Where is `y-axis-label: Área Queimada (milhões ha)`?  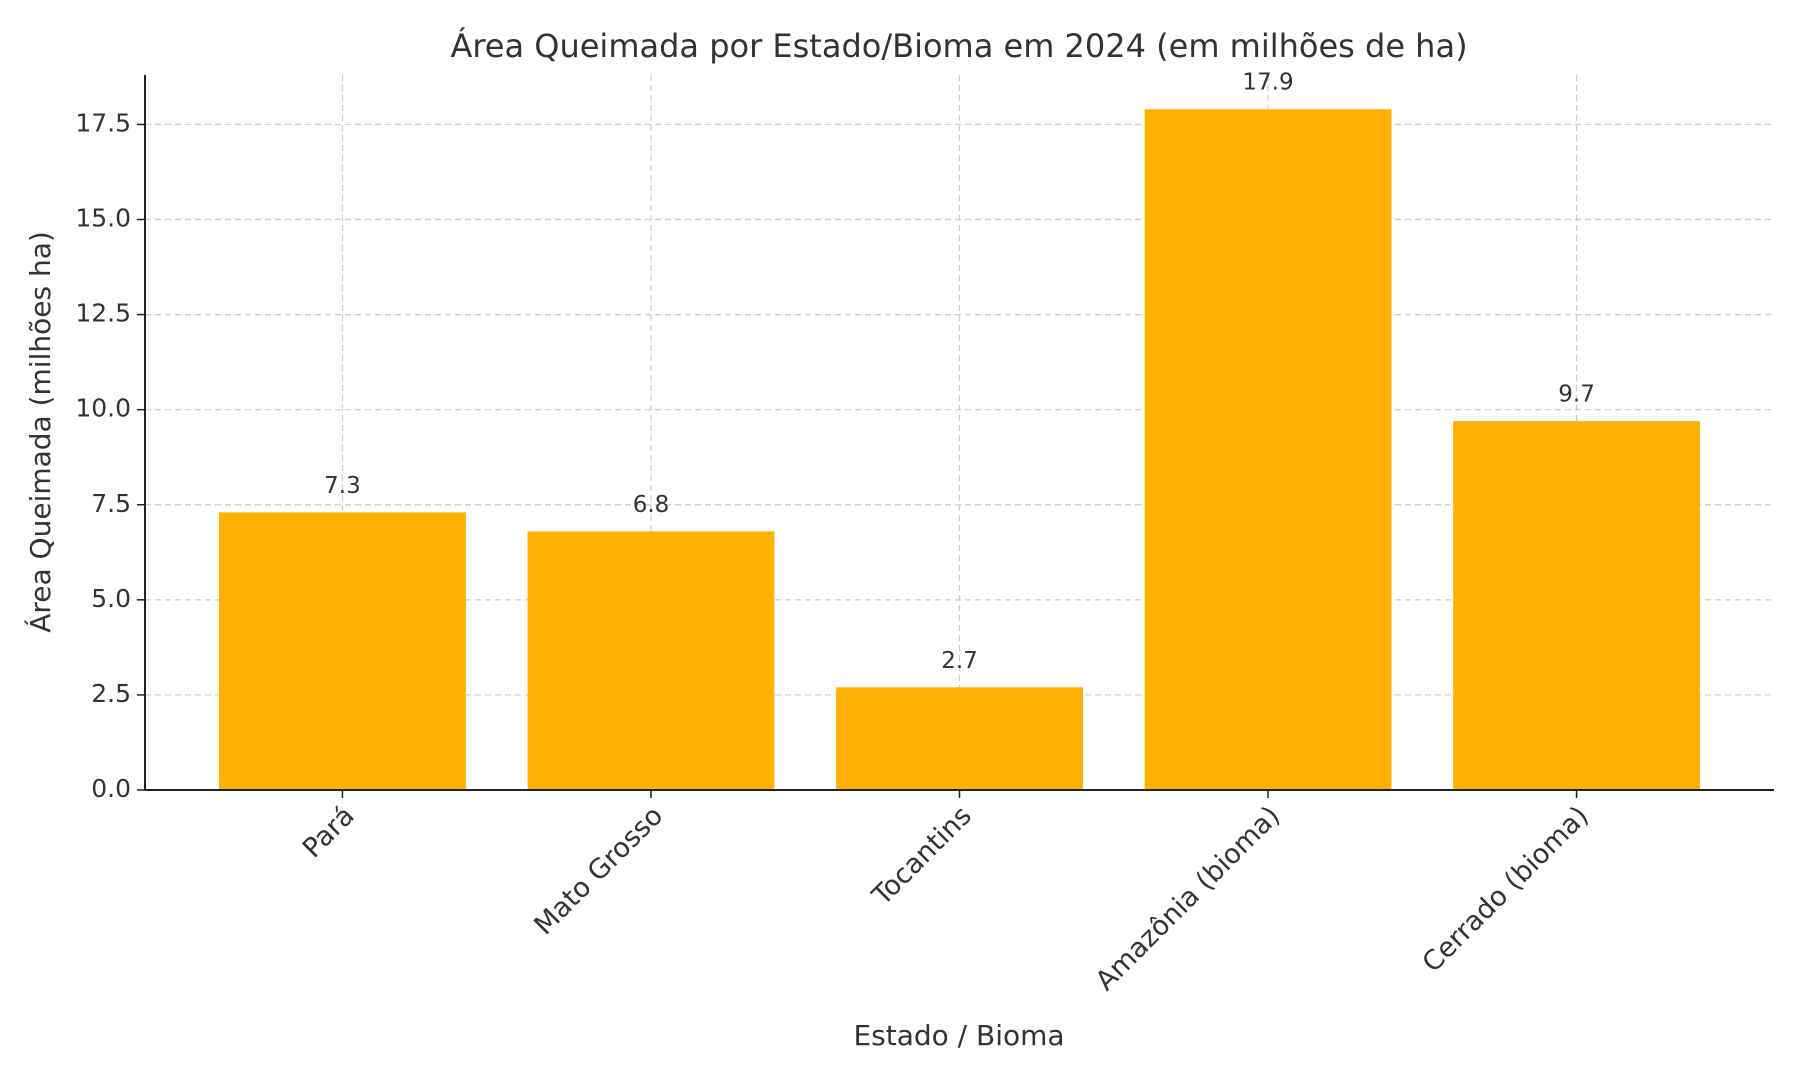 y-axis-label: Área Queimada (milhões ha) is located at coordinates (40, 432).